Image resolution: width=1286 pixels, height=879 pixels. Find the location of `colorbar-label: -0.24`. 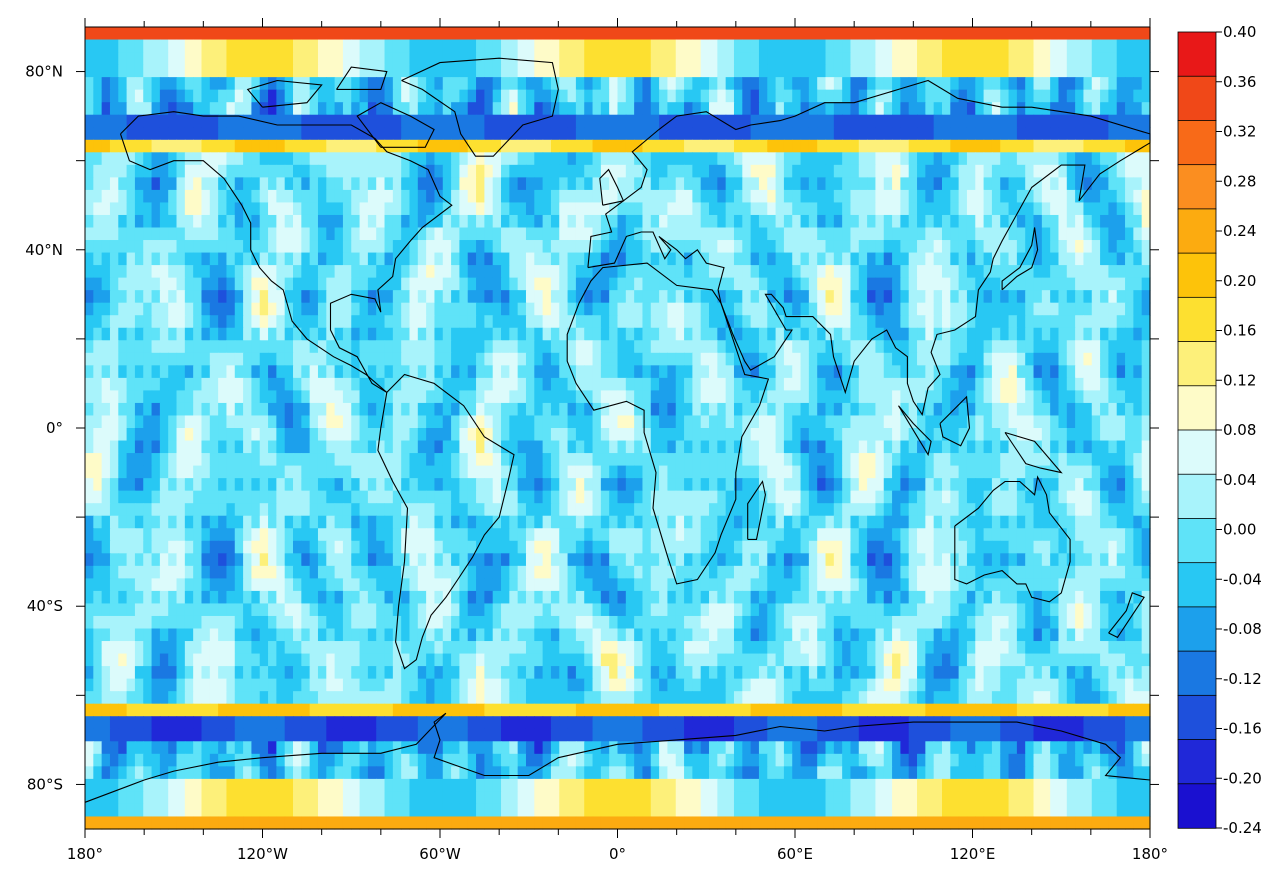

colorbar-label: -0.24 is located at coordinates (1242, 828).